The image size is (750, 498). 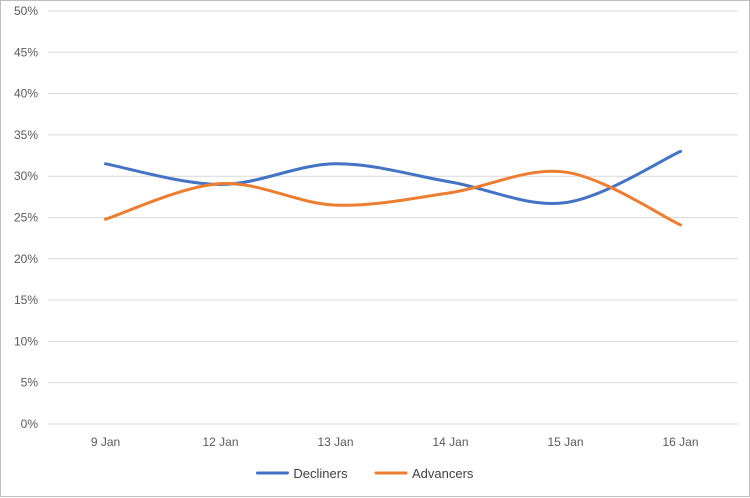 I want to click on y-tick-label: 50%, so click(x=26, y=11).